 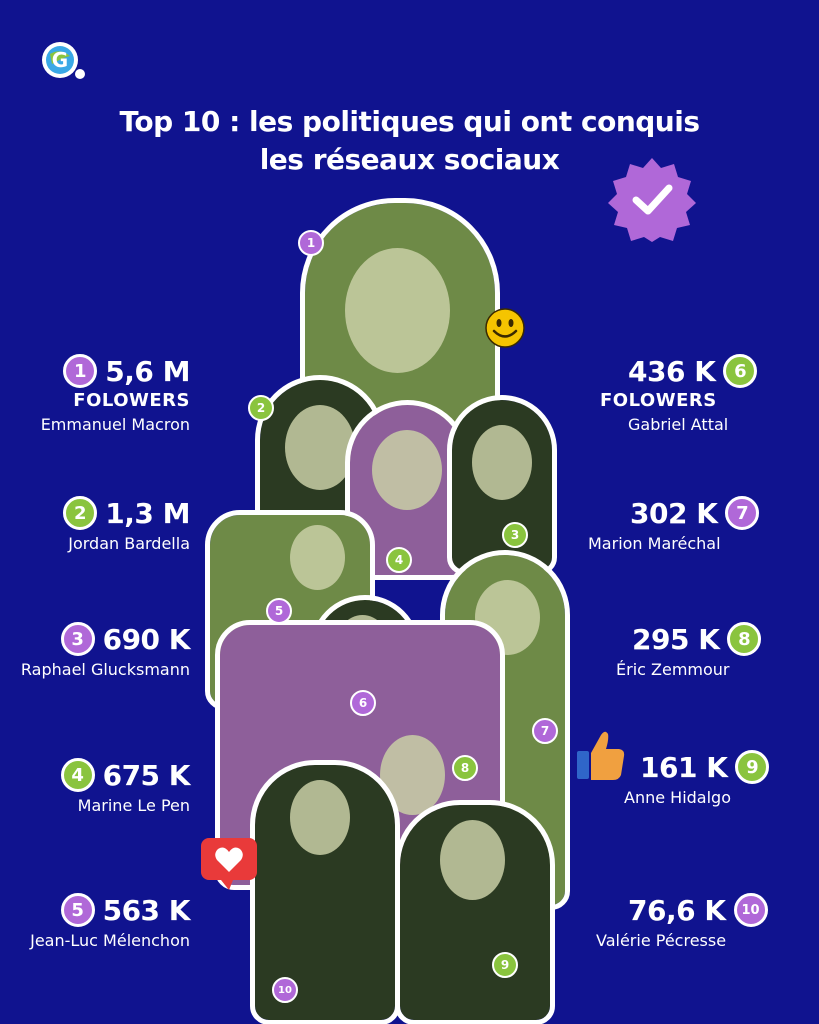 I want to click on photo-number-7: 7, so click(x=545, y=731).